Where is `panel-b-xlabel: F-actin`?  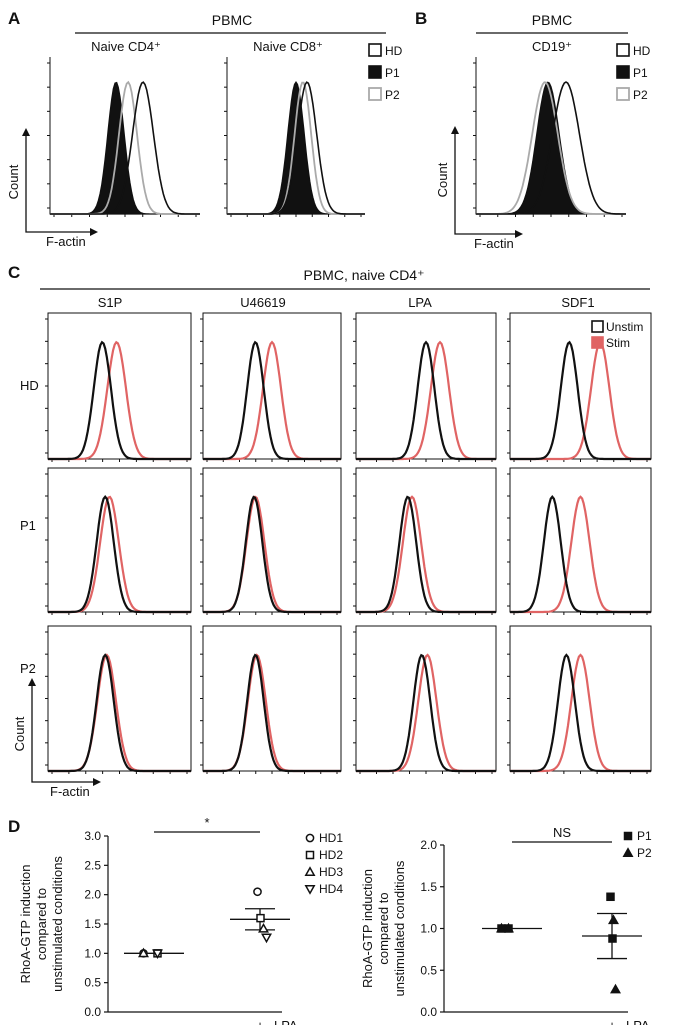 panel-b-xlabel: F-actin is located at coordinates (494, 243).